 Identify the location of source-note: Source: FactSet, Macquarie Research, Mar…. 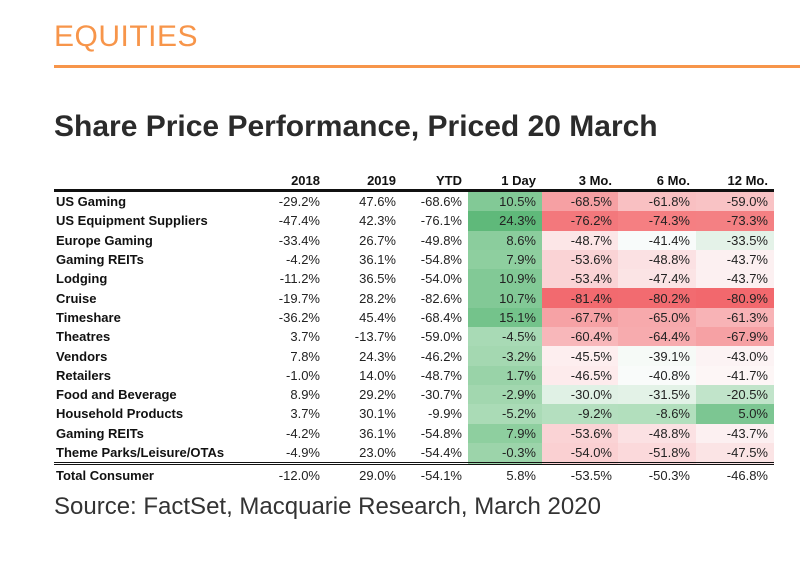
(327, 506).